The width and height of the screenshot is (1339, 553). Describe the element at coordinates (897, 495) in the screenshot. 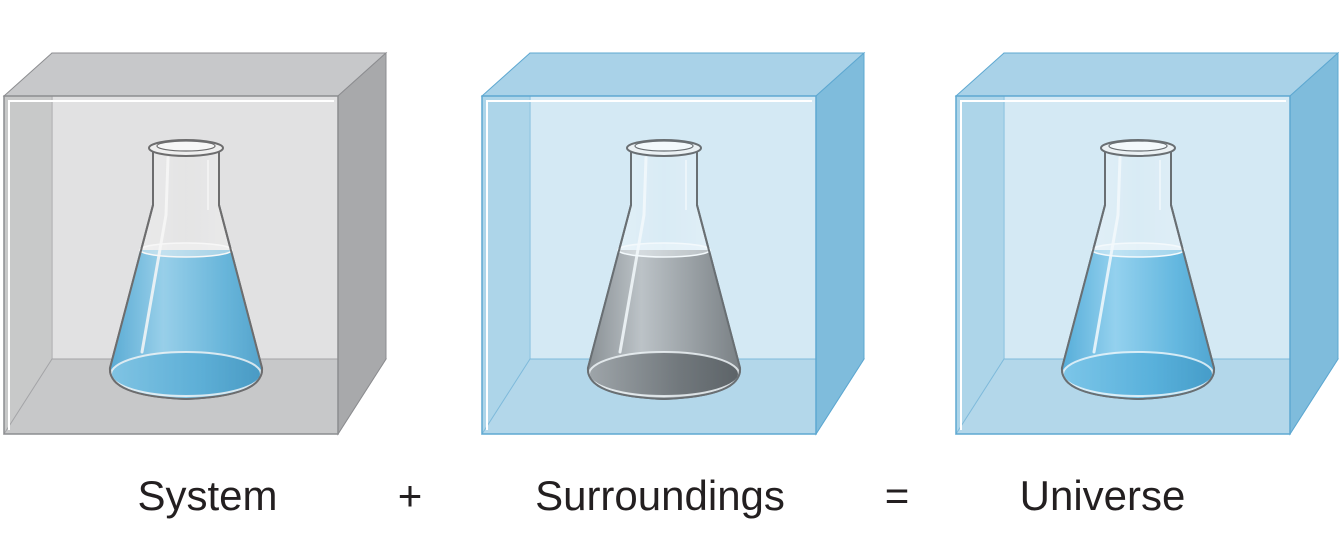

I see `equals-sign: =` at that location.